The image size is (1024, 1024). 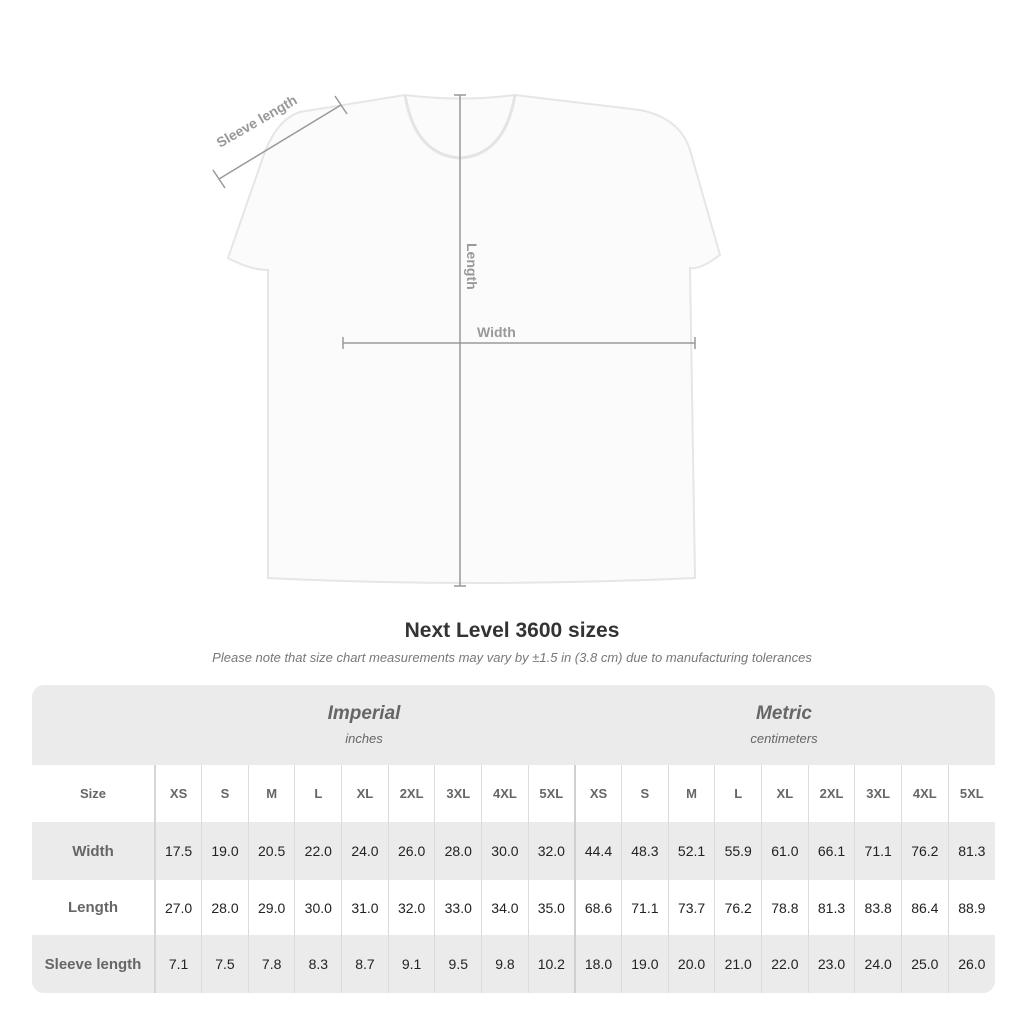 I want to click on metric-value: 61.0, so click(x=785, y=851).